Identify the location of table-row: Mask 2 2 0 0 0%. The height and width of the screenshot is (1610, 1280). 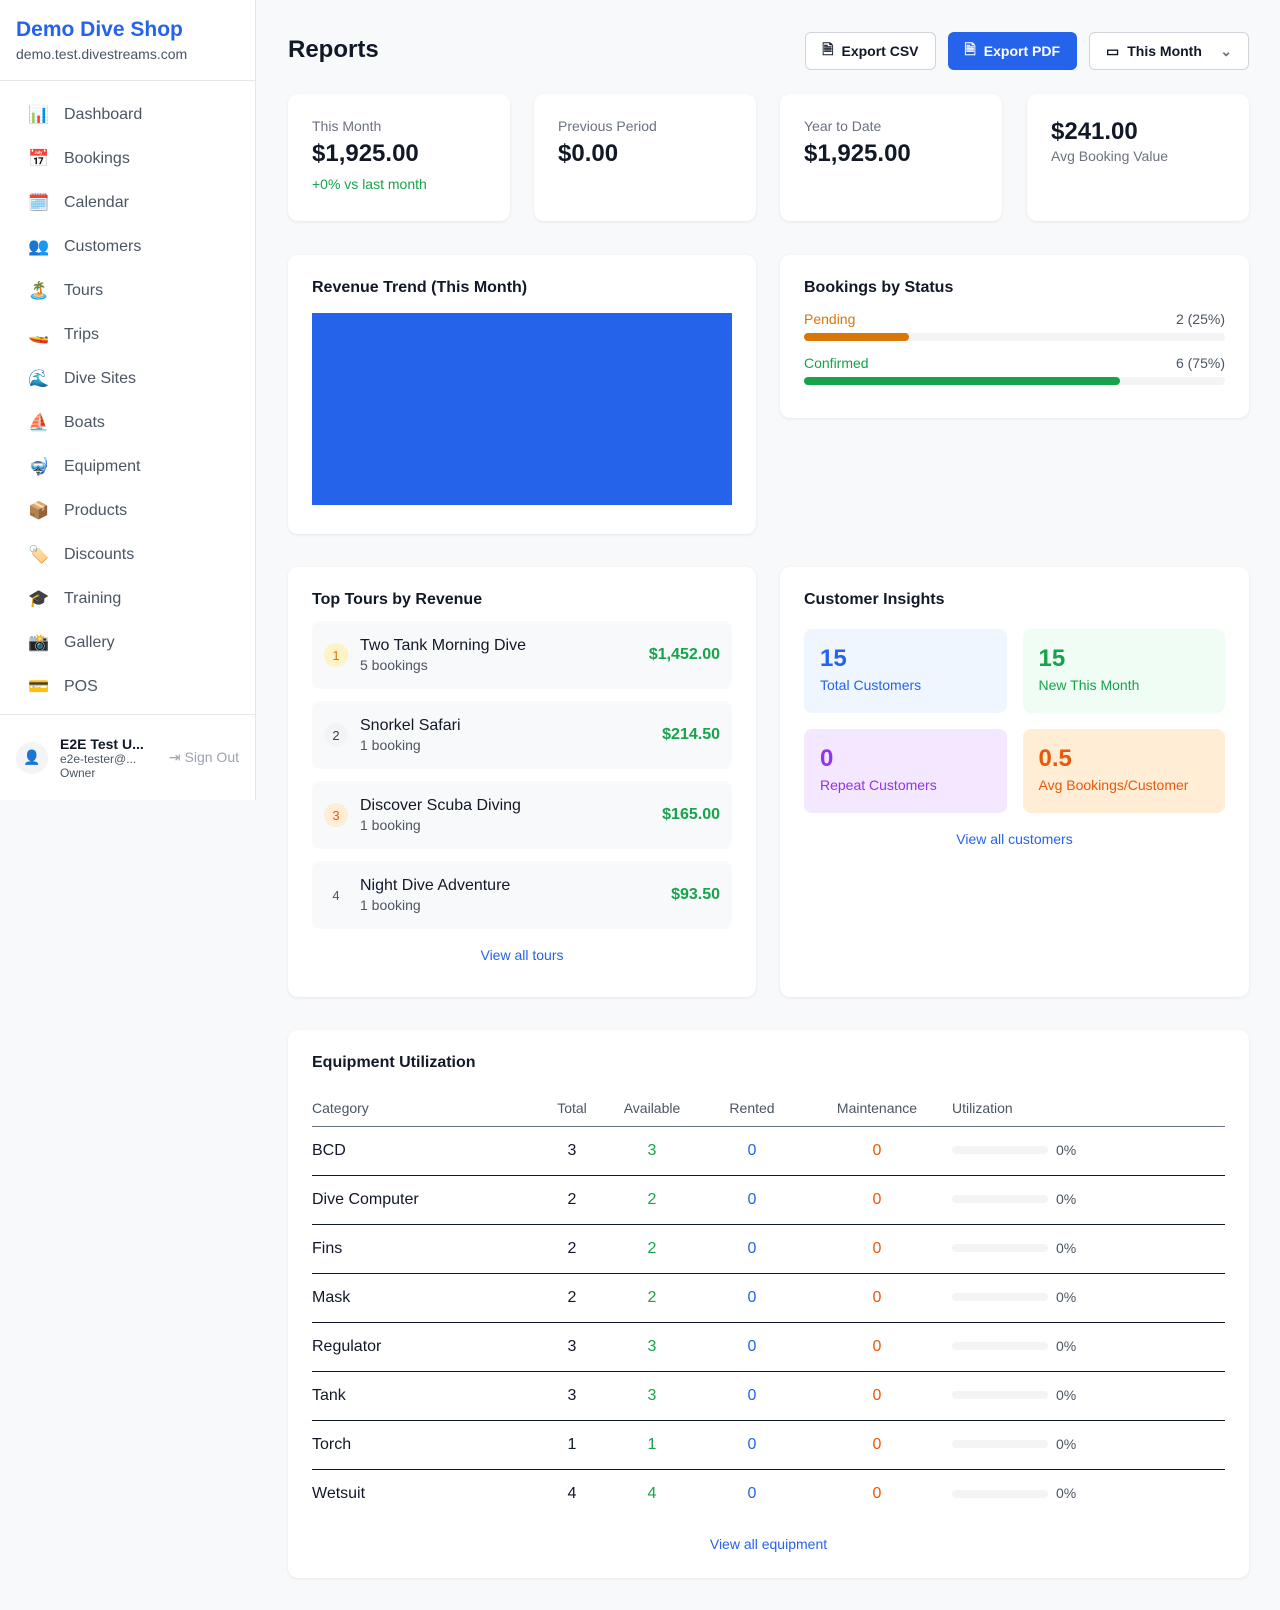
(768, 1298).